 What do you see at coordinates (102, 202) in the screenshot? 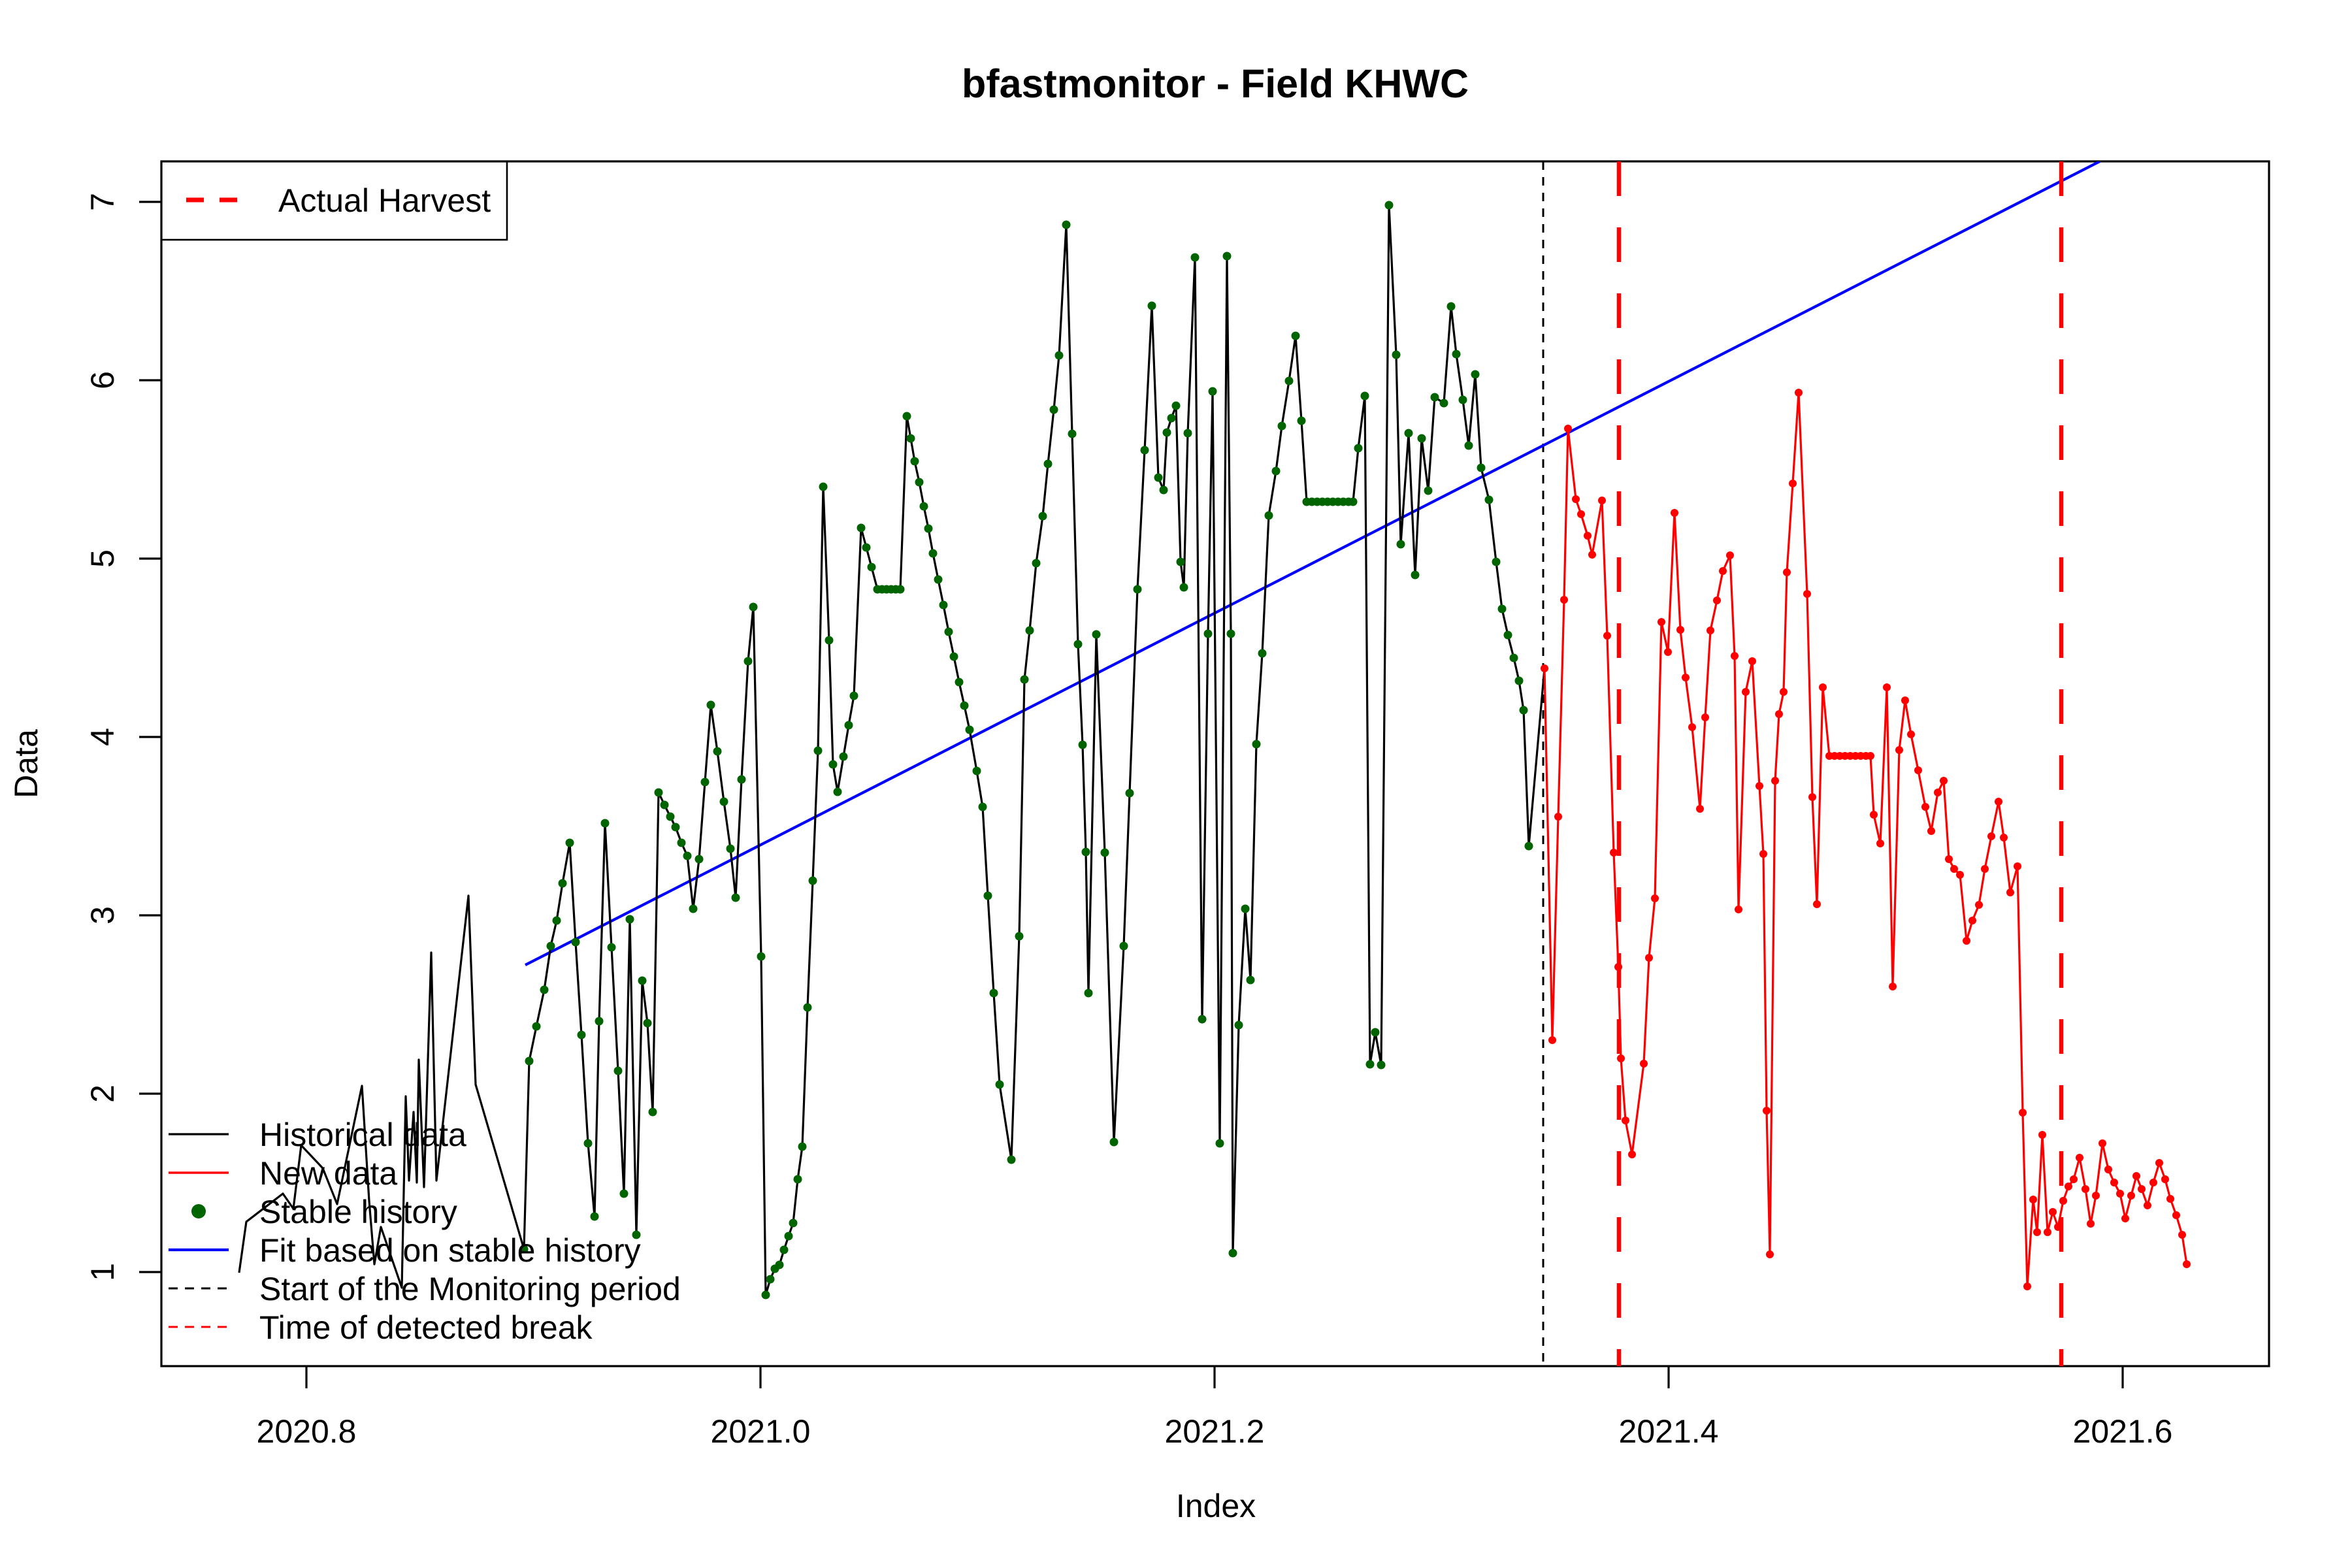
I see `svg-text: 7` at bounding box center [102, 202].